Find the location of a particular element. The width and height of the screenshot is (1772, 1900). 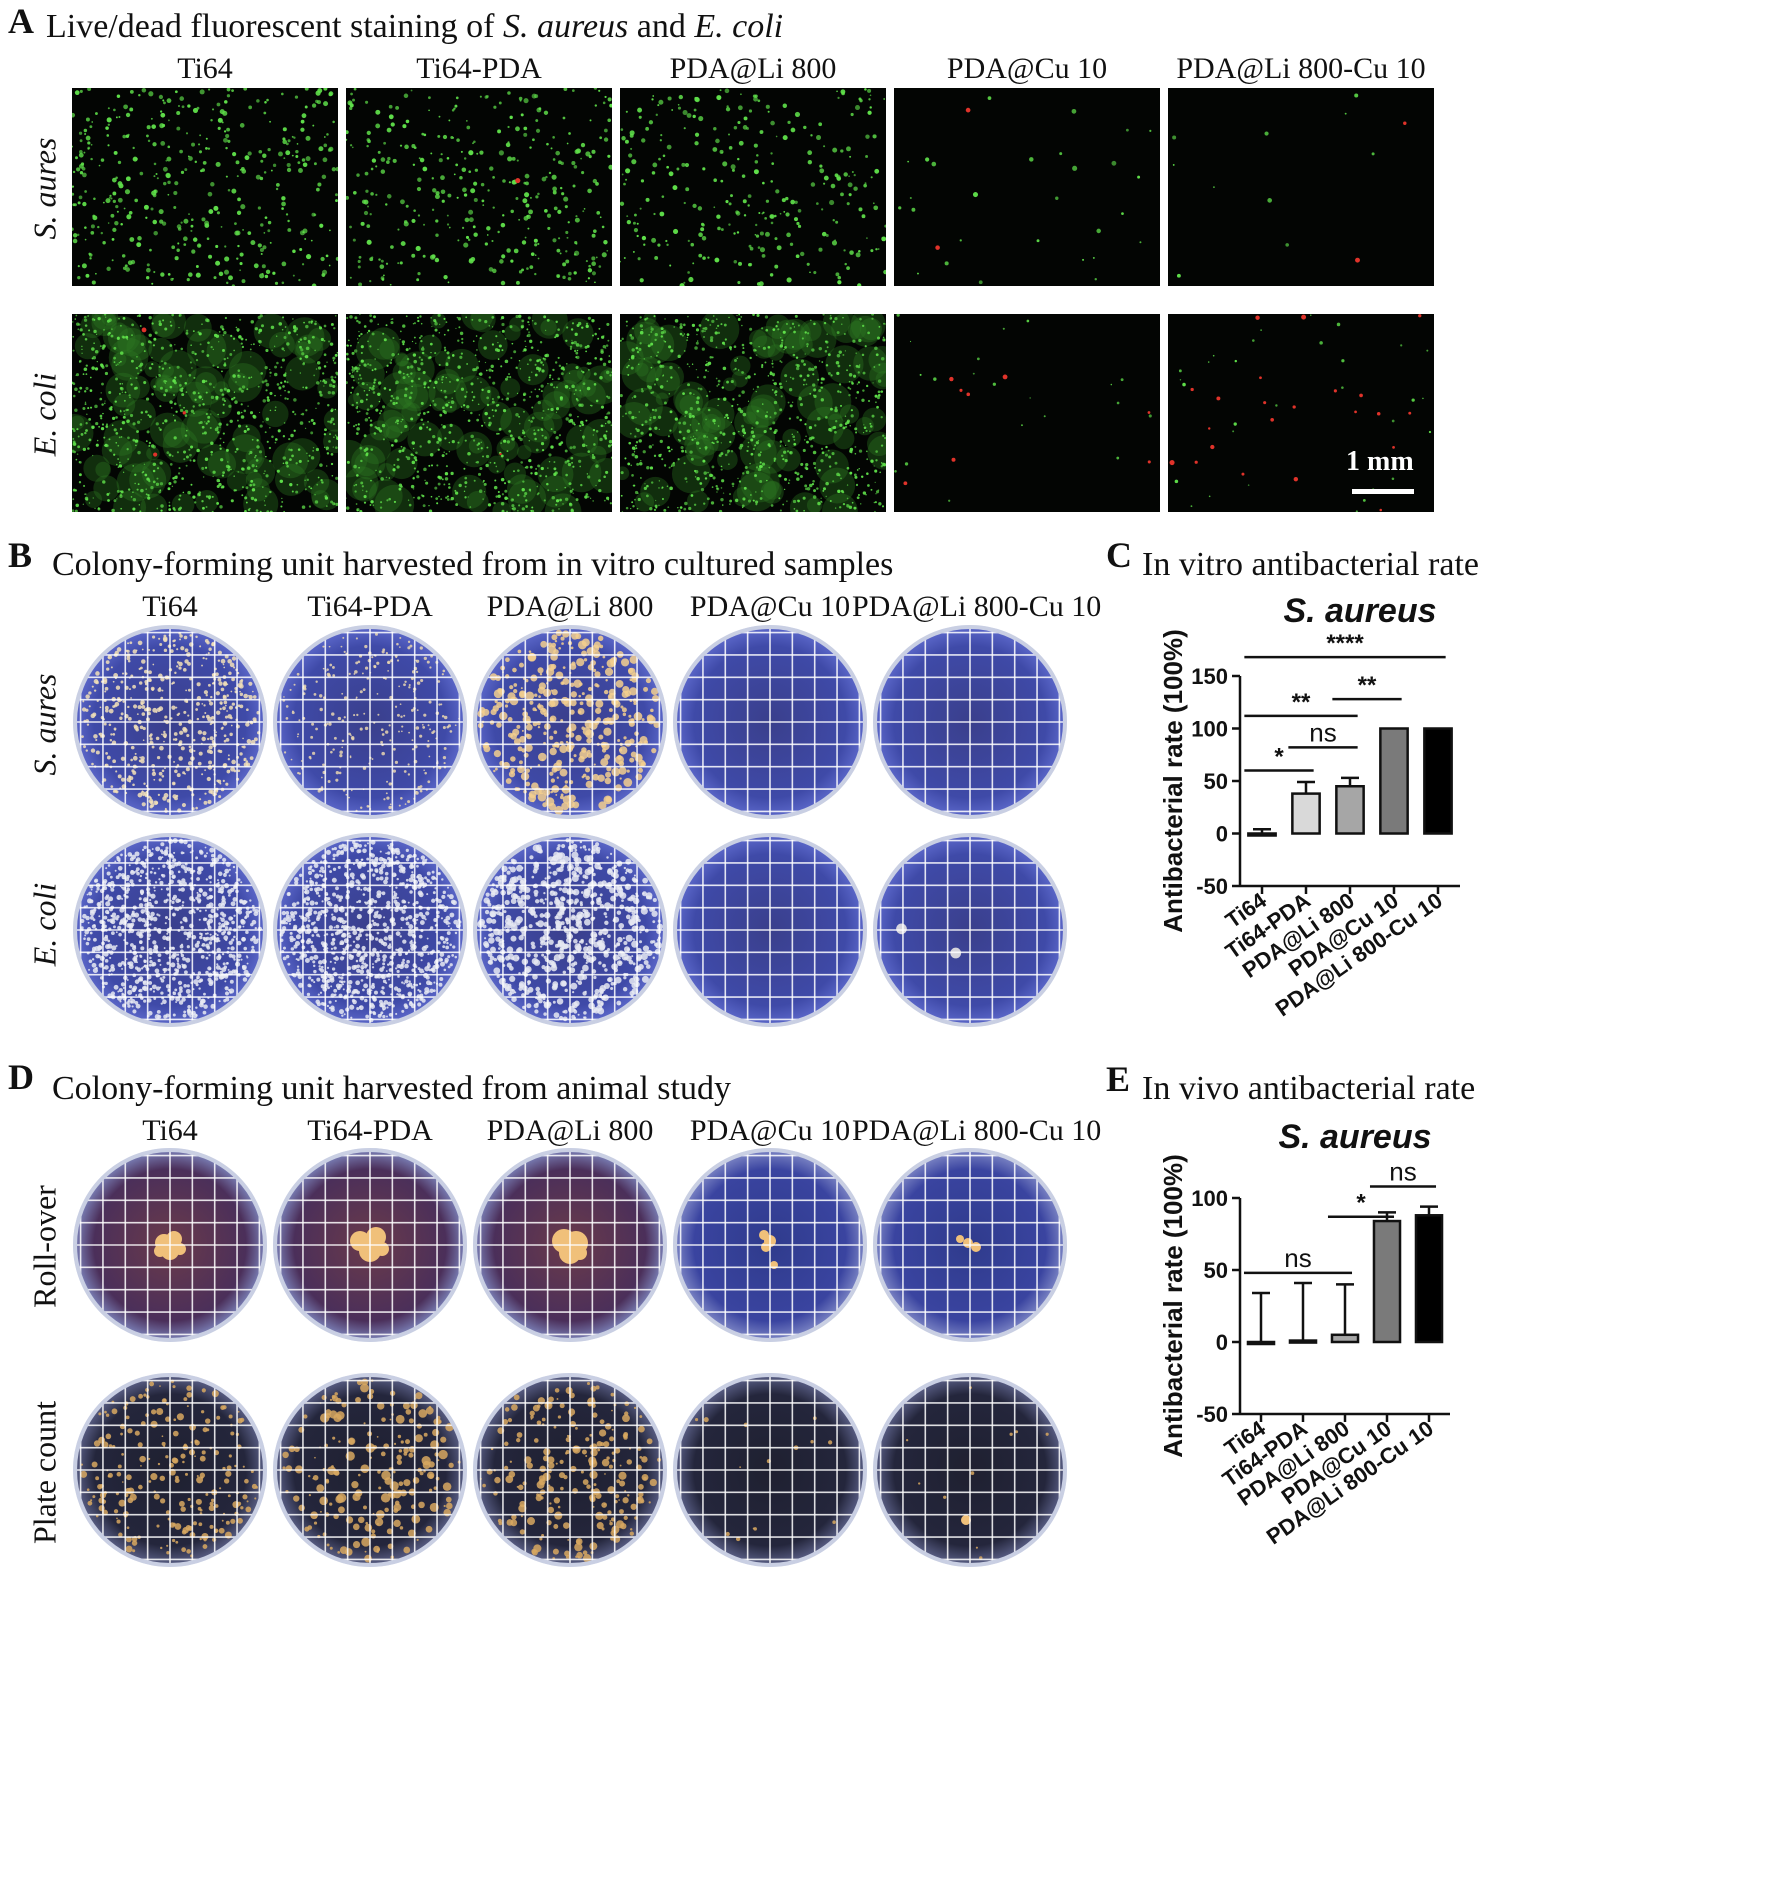

panel-a-col-label: Ti64 is located at coordinates (205, 68).